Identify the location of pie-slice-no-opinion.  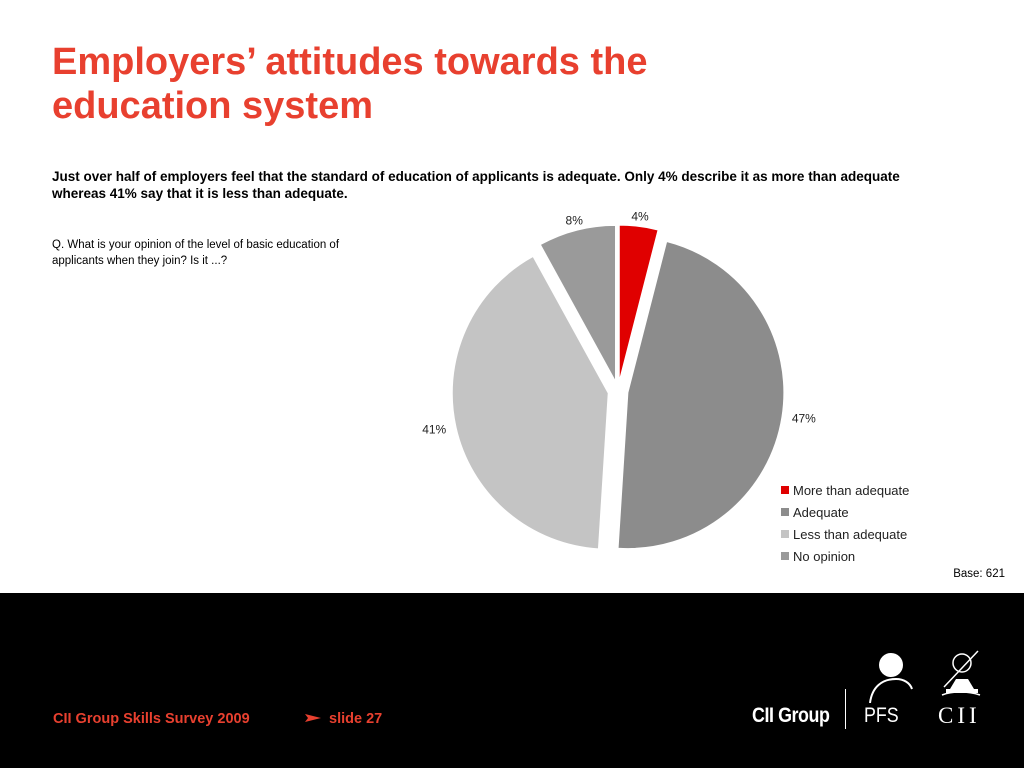
(578, 303).